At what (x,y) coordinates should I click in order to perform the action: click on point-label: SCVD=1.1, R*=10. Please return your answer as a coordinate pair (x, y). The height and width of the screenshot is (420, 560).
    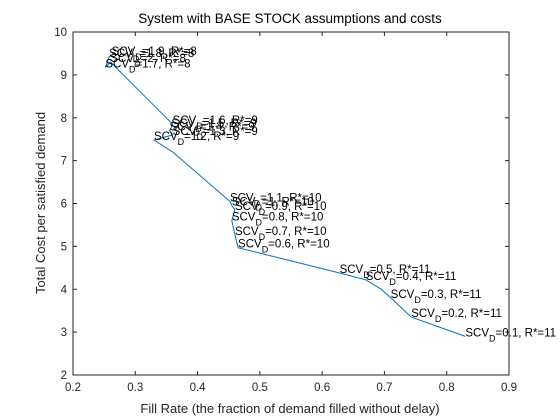
    Looking at the image, I should click on (276, 200).